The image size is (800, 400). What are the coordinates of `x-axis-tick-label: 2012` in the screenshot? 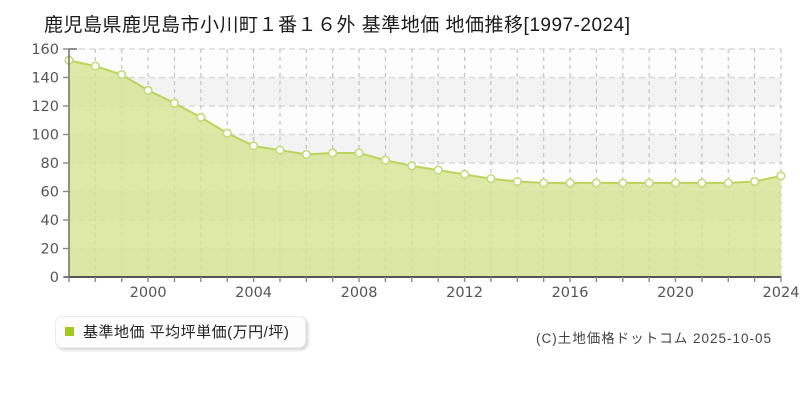 It's located at (464, 293).